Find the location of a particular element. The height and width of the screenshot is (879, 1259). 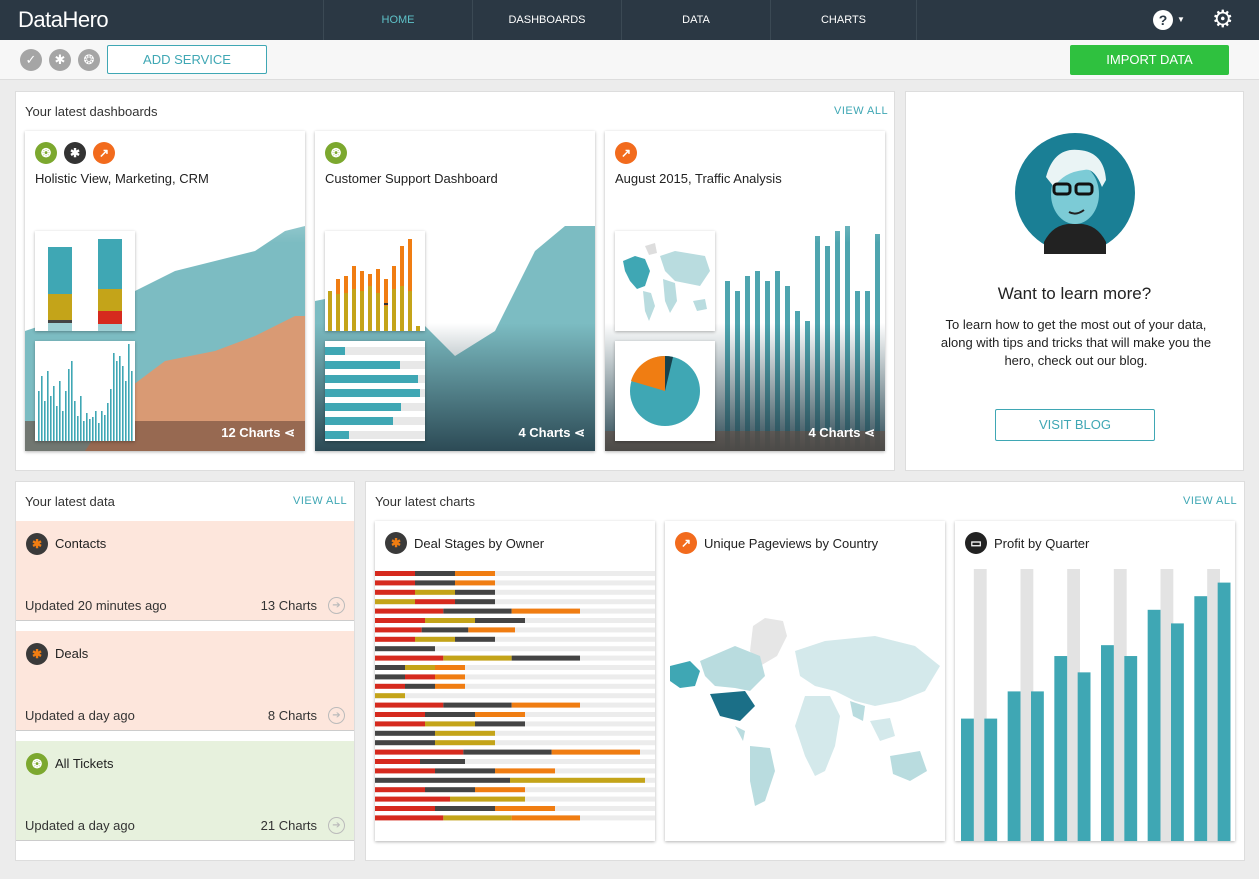

chart-card: ✱ Deal Stages by Owner is located at coordinates (515, 681).